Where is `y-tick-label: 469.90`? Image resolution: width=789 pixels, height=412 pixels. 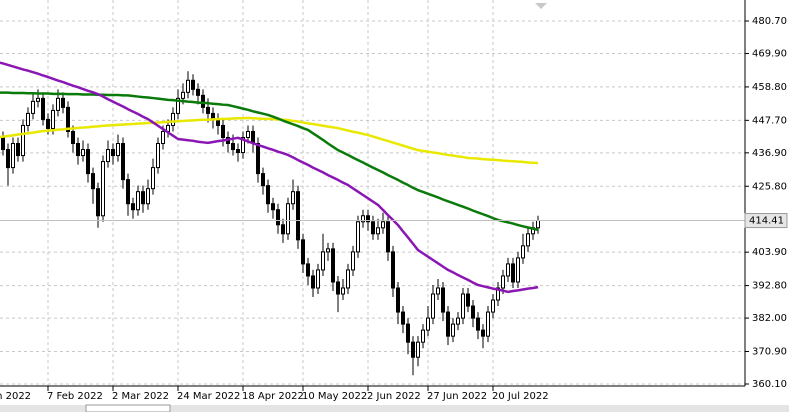
y-tick-label: 469.90 is located at coordinates (769, 54).